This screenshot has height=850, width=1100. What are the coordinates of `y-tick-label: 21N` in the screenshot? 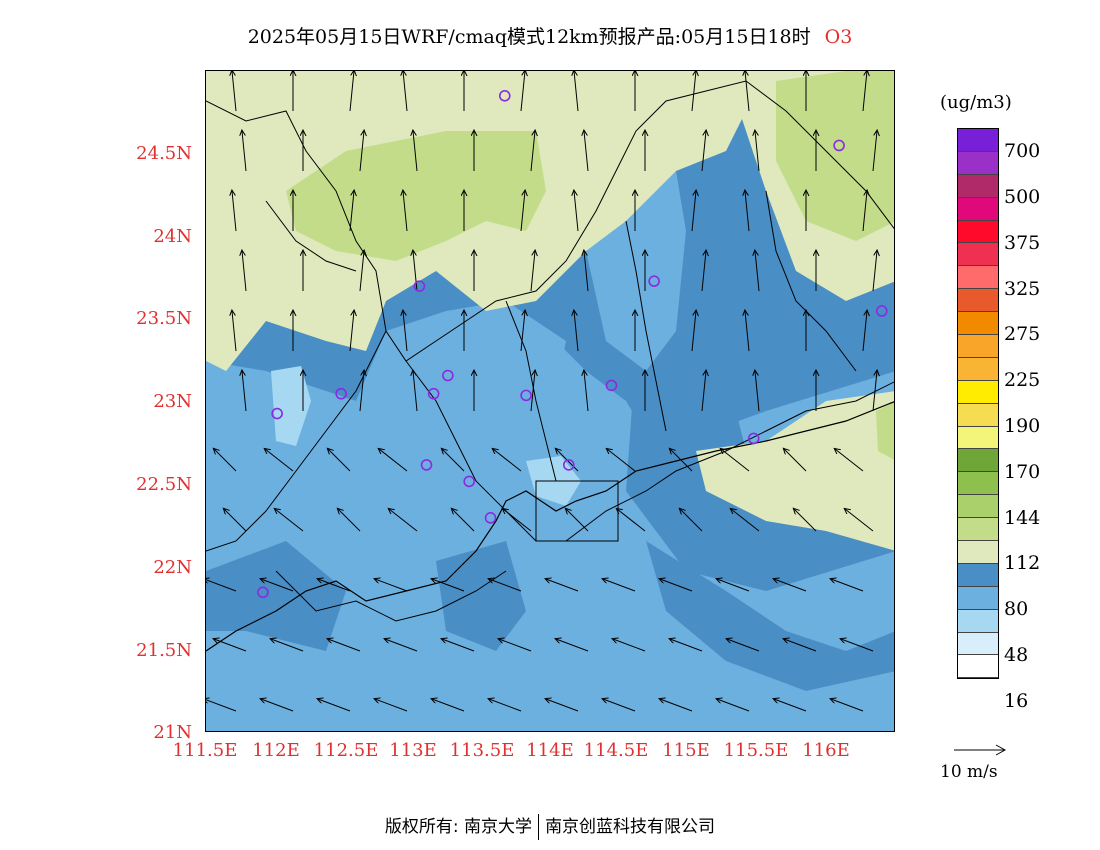 It's located at (172, 732).